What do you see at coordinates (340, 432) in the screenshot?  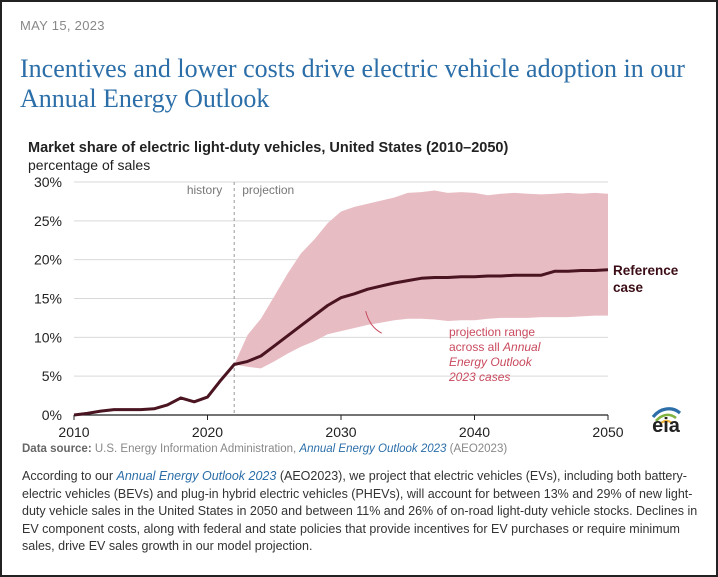 I see `x-tick-label: 2030` at bounding box center [340, 432].